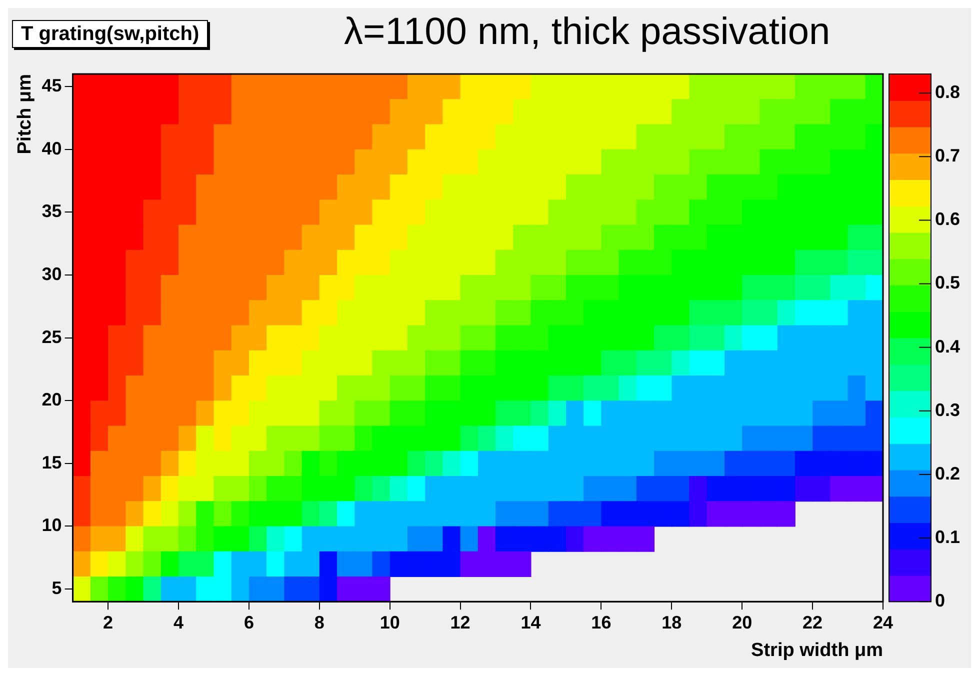 This screenshot has width=979, height=676. I want to click on x-tick-label: 12, so click(460, 622).